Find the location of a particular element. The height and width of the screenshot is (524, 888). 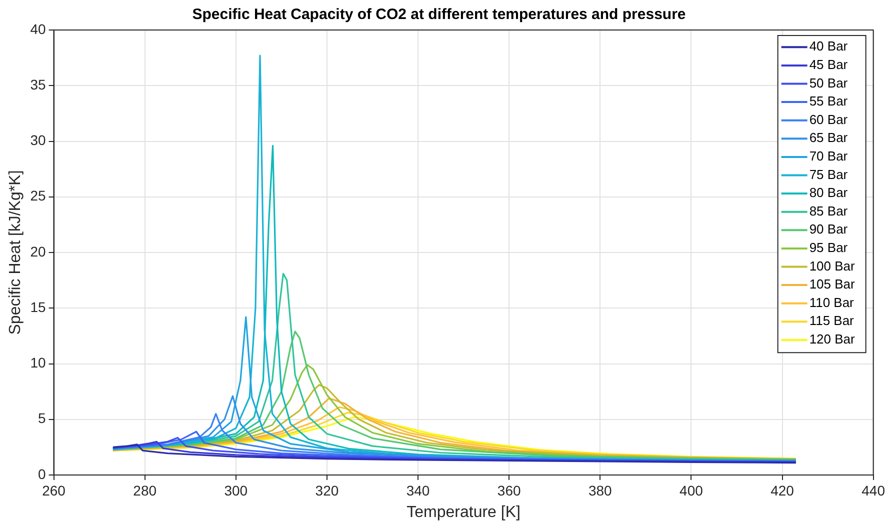

legend-label: 90 Bar is located at coordinates (828, 229).